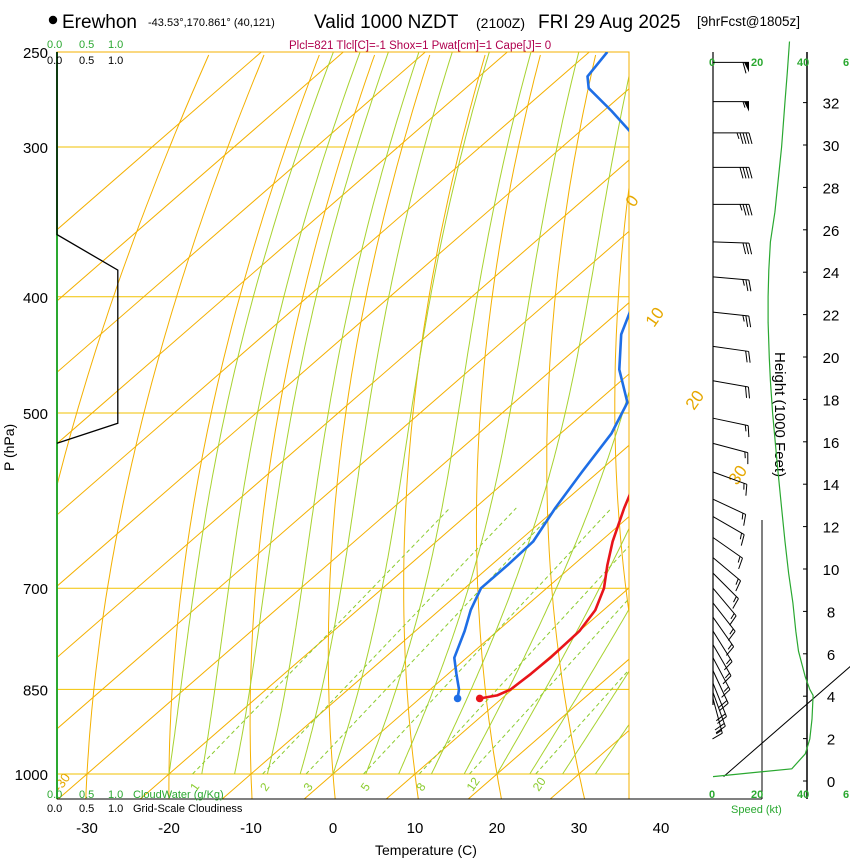  I want to click on speed-bottom-20: 20, so click(757, 795).